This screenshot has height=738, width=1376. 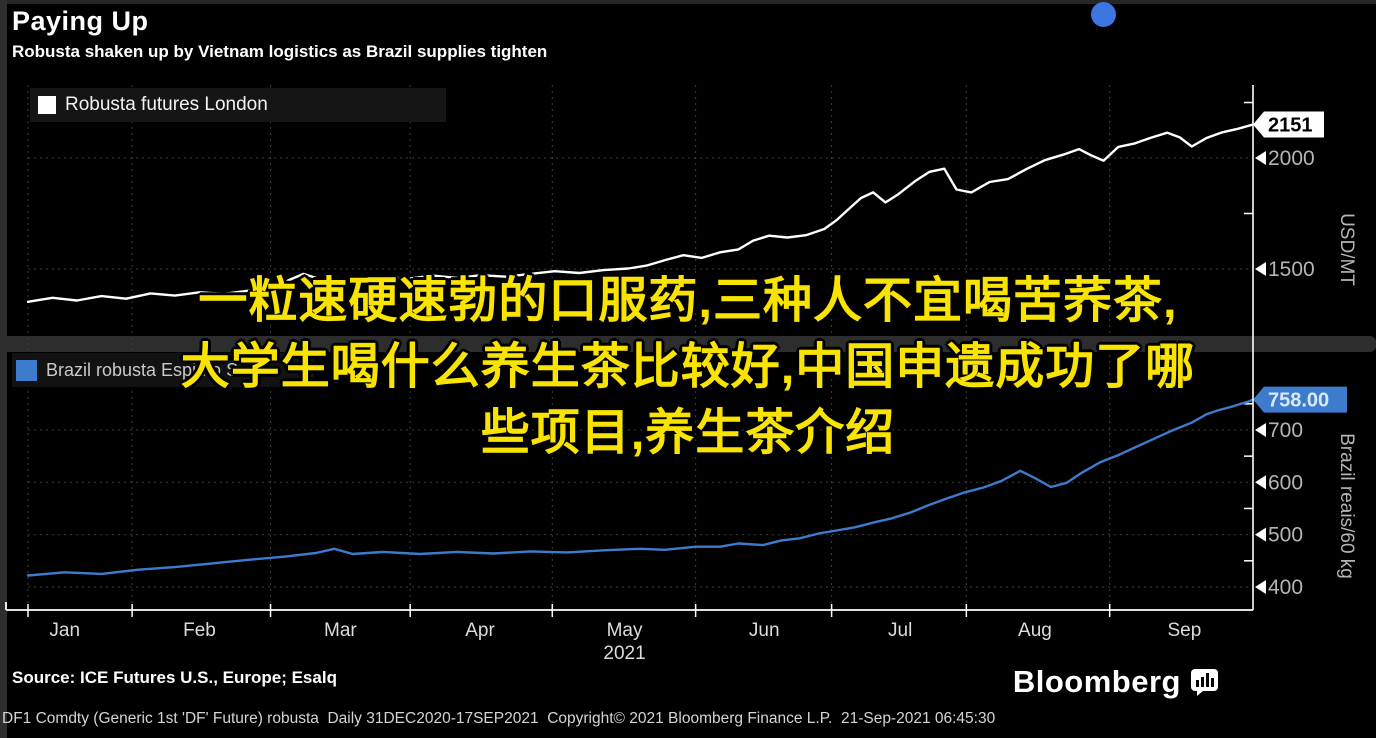 I want to click on ytick-label: 700, so click(x=1285, y=430).